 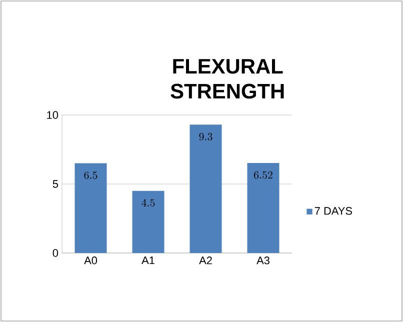 I want to click on y-tick-label: 5, so click(x=55, y=184).